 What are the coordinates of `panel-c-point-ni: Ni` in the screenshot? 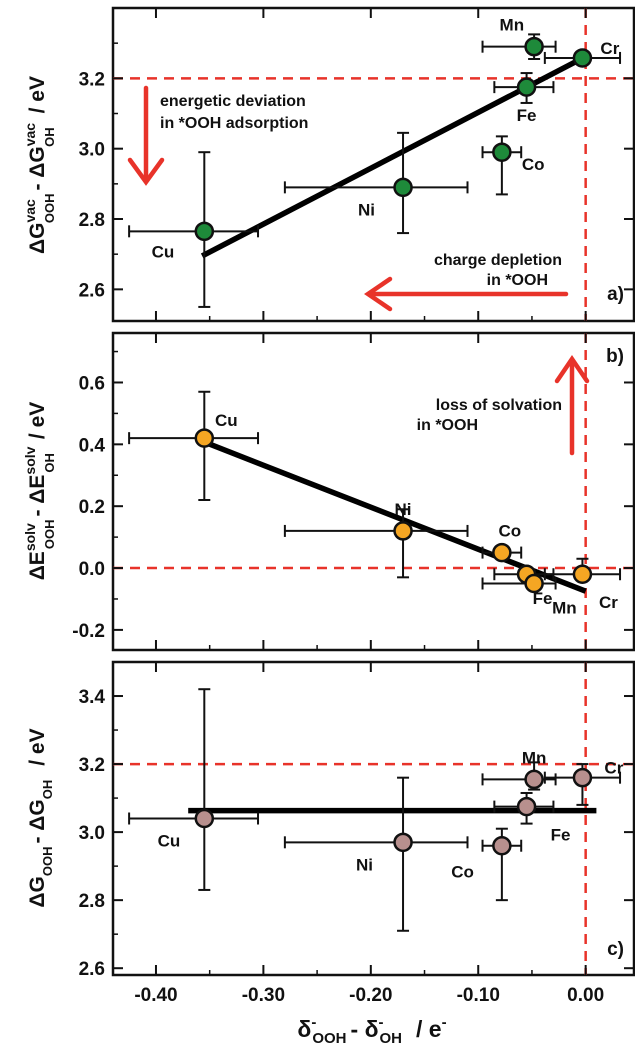 It's located at (376, 854).